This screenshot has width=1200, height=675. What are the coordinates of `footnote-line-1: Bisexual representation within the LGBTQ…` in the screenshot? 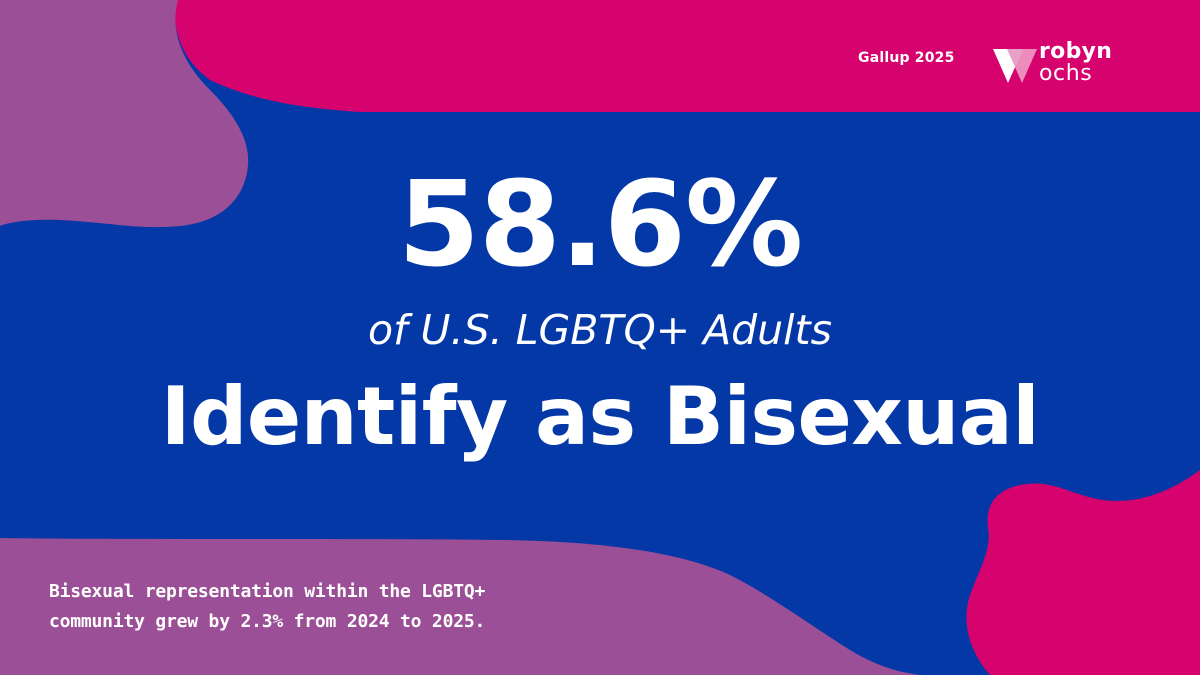 It's located at (267, 591).